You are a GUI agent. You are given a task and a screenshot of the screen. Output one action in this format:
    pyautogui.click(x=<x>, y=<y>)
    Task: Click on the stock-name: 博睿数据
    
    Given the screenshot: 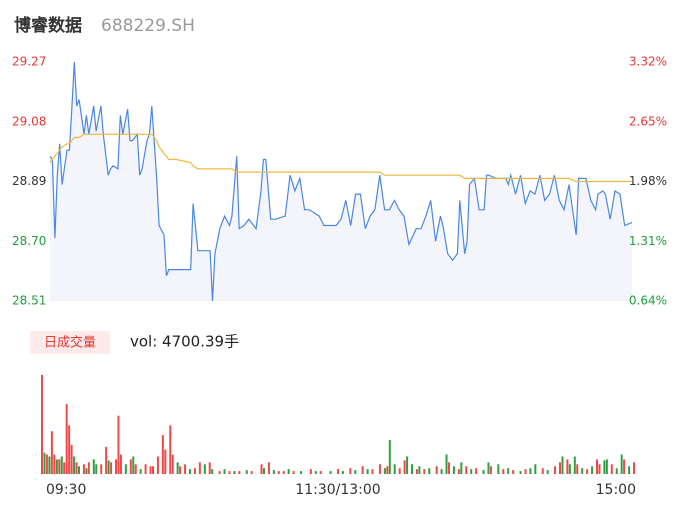 What is the action you would take?
    pyautogui.click(x=48, y=25)
    